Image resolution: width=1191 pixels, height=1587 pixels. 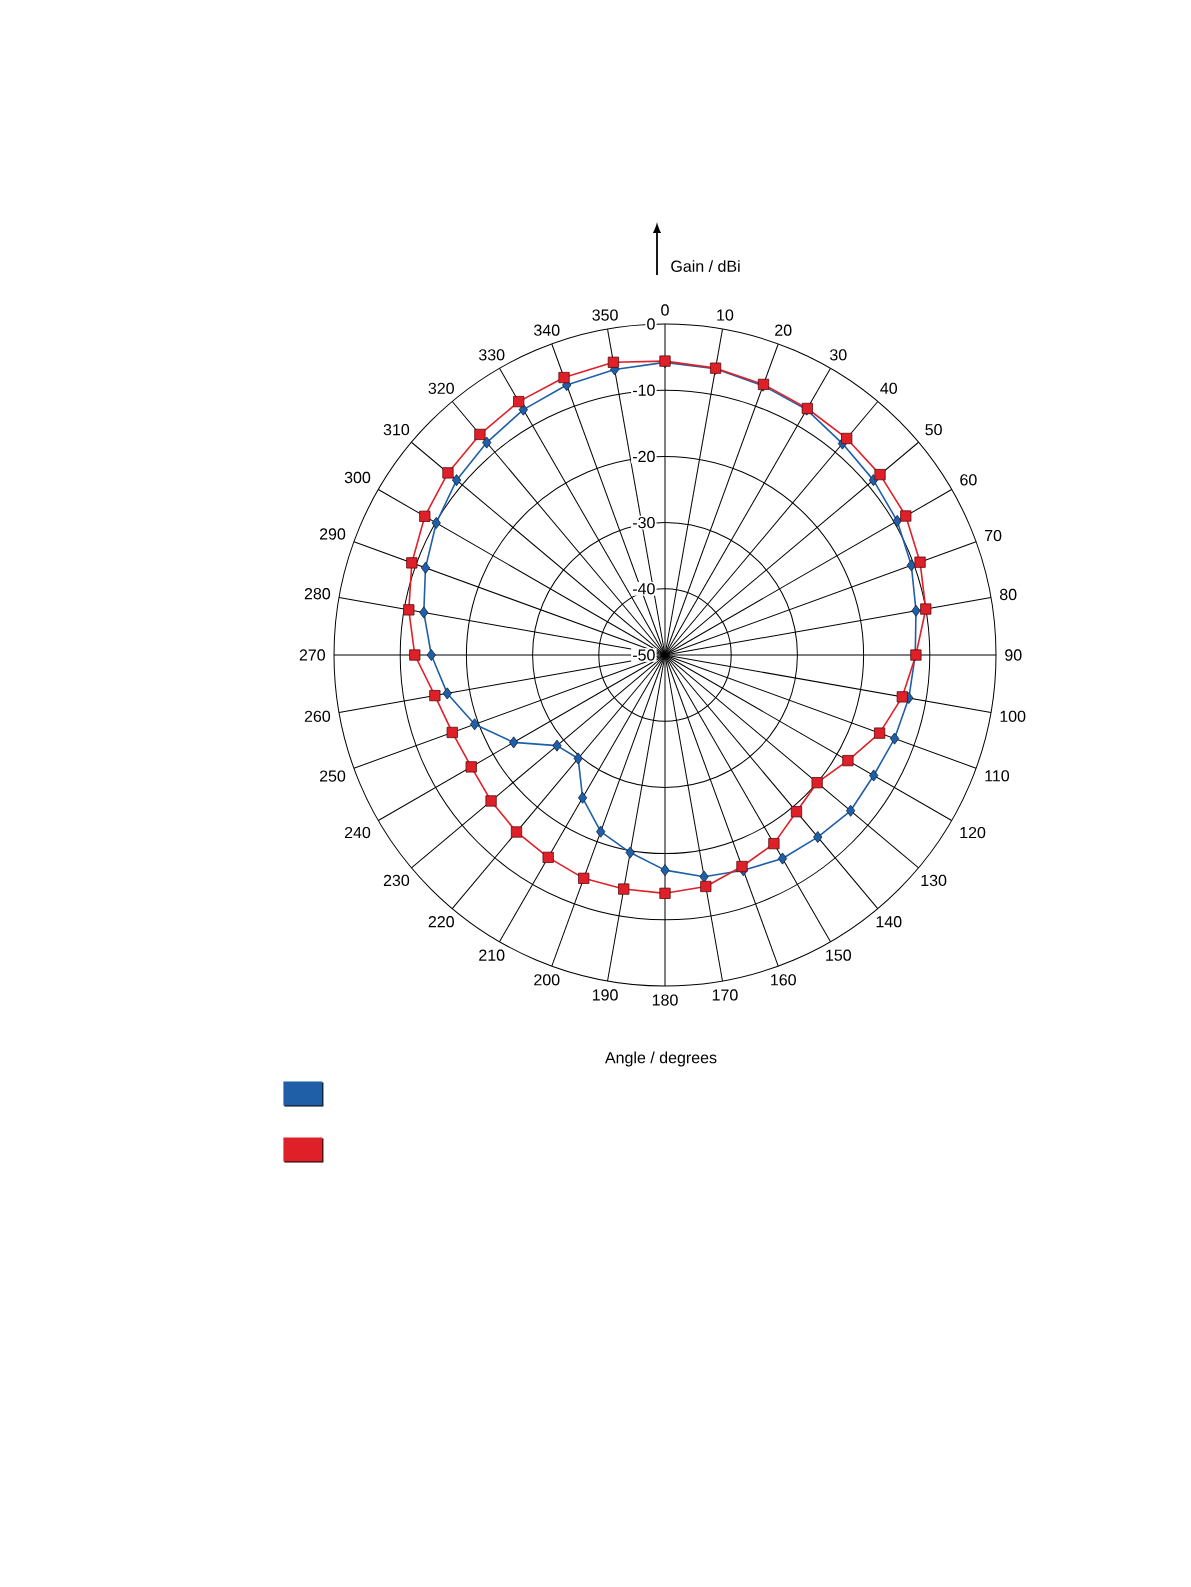 I want to click on y-tick-label: -20, so click(x=644, y=456).